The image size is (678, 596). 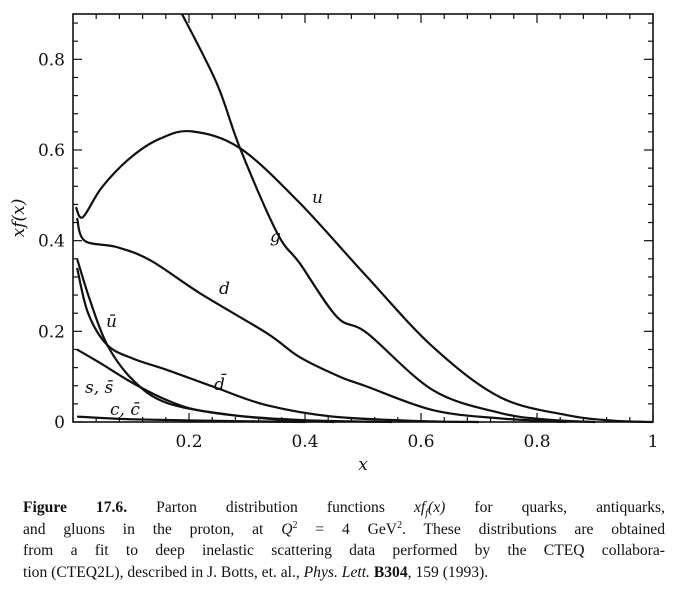 What do you see at coordinates (533, 529) in the screenshot?
I see `caption-text: . These distributions are obtained` at bounding box center [533, 529].